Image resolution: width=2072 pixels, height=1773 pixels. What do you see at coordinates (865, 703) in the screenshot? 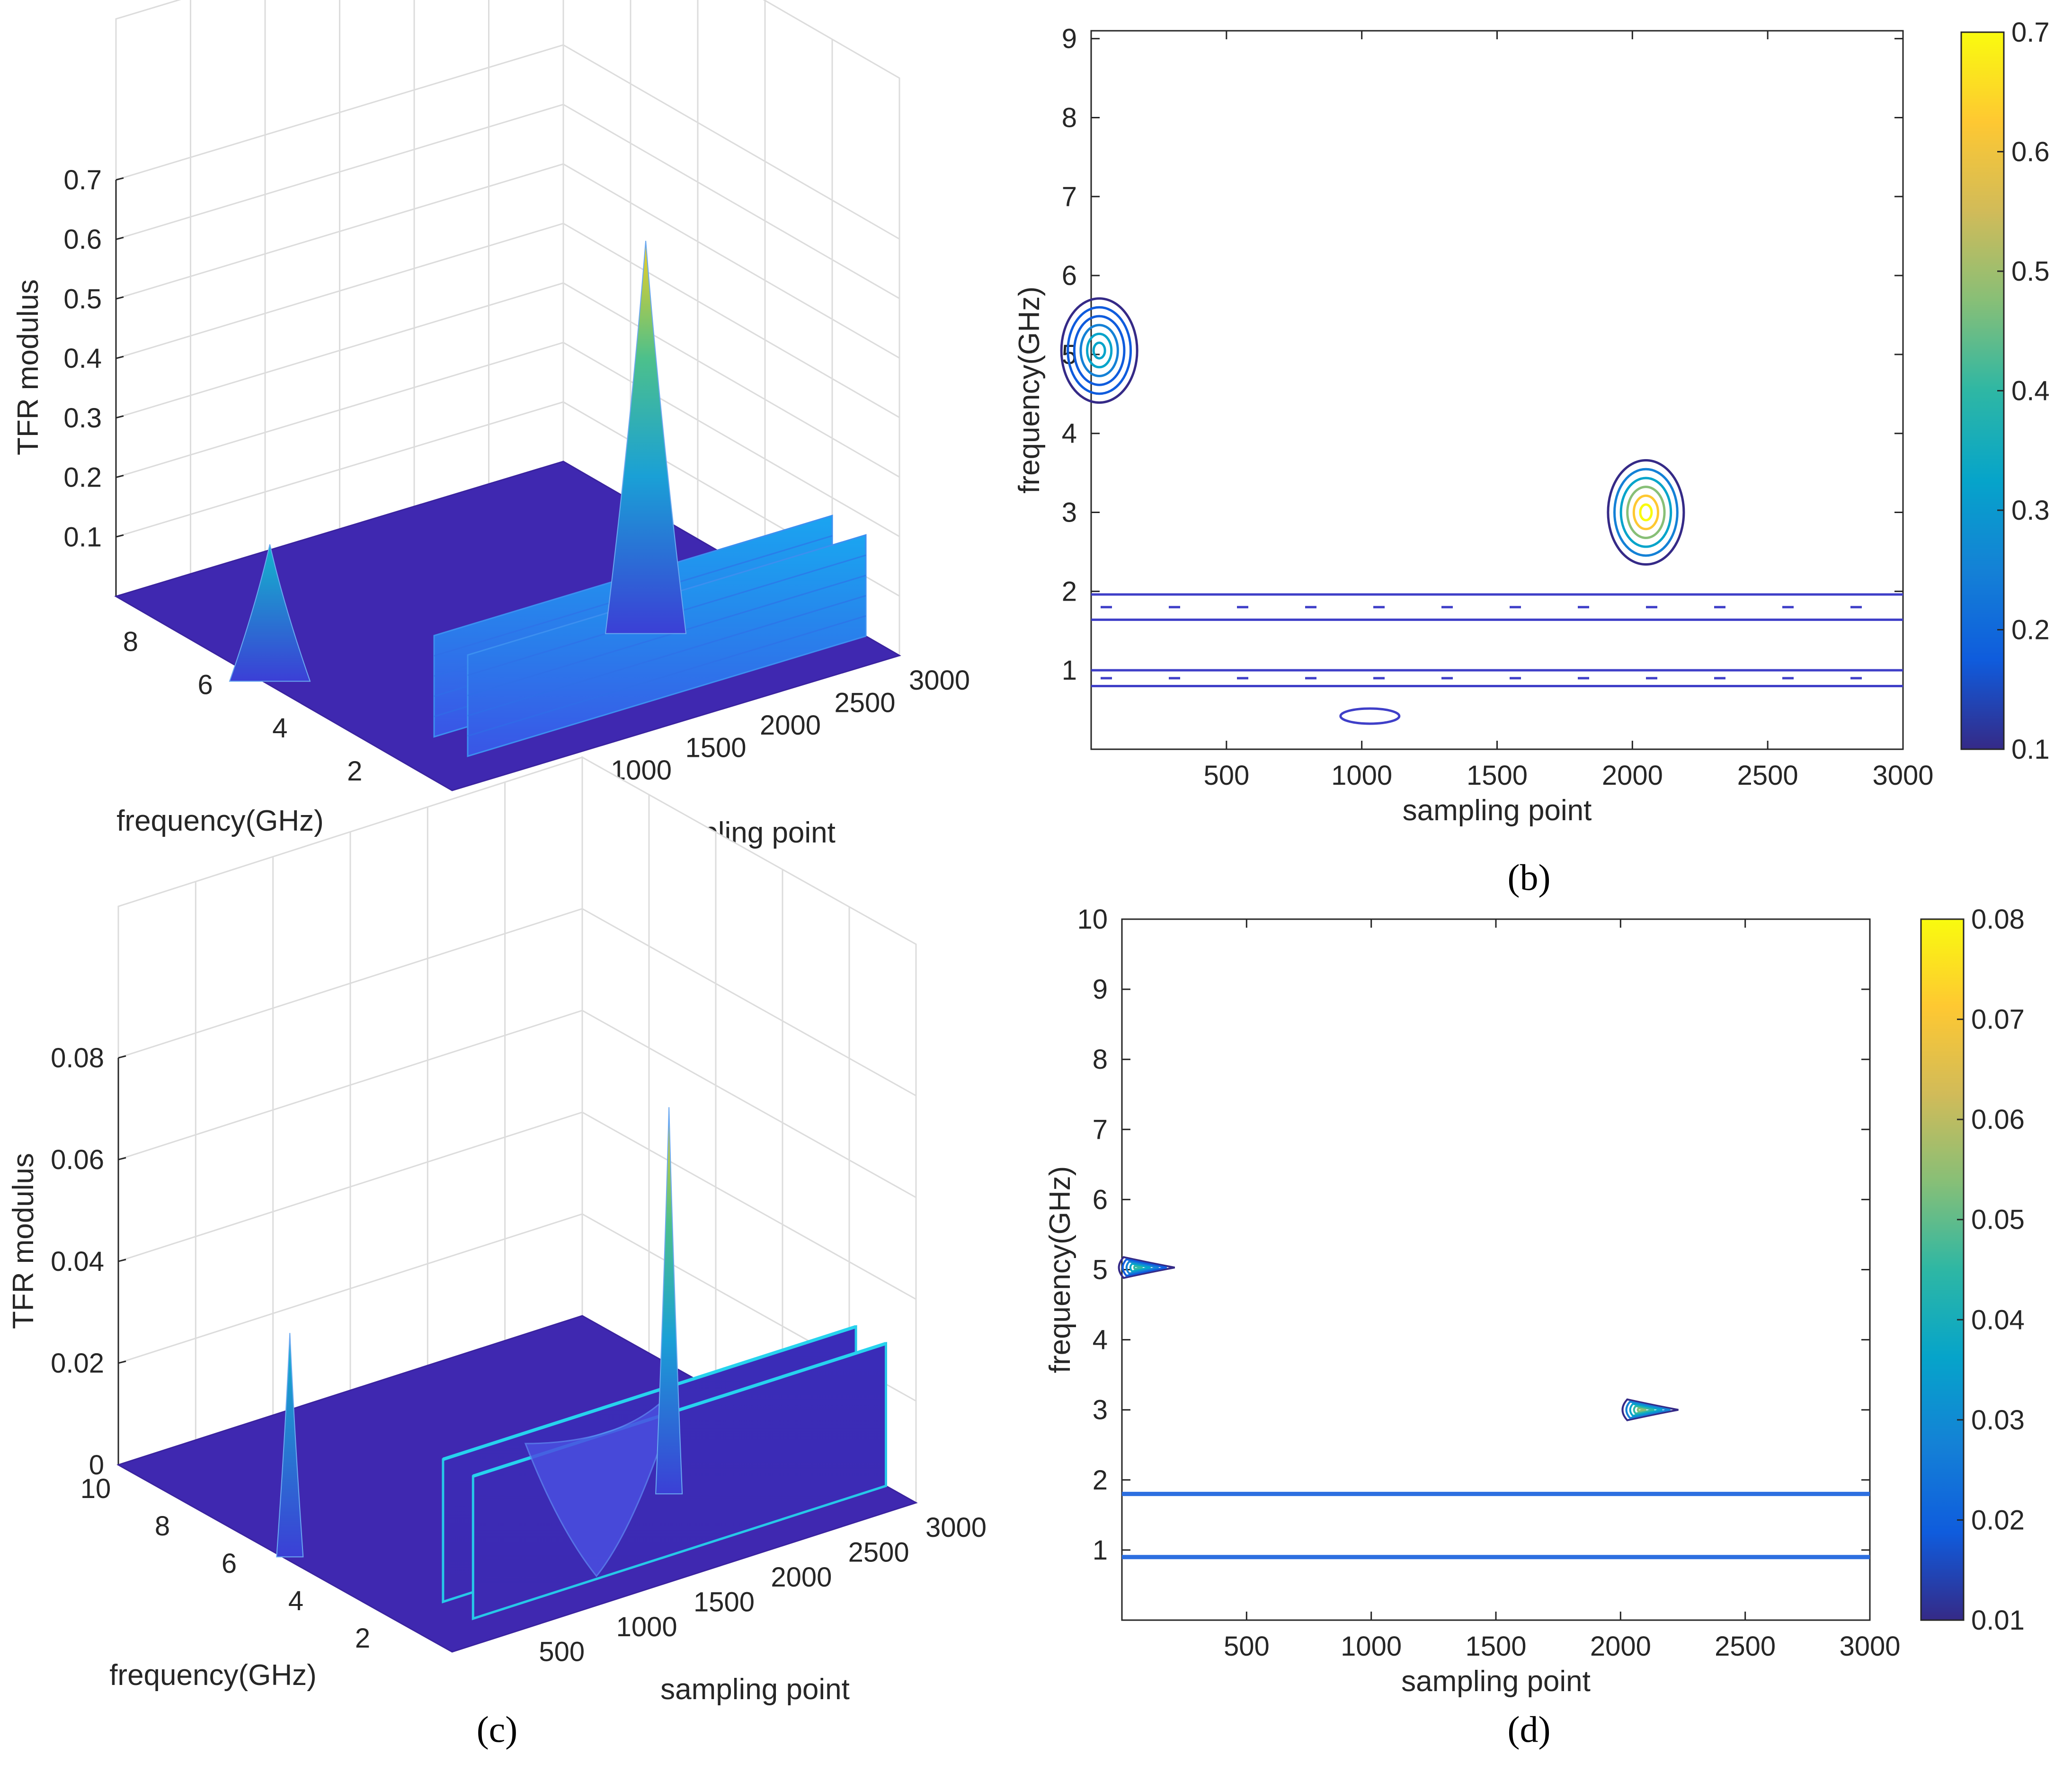
I see `sample-tick-label: 2500` at bounding box center [865, 703].